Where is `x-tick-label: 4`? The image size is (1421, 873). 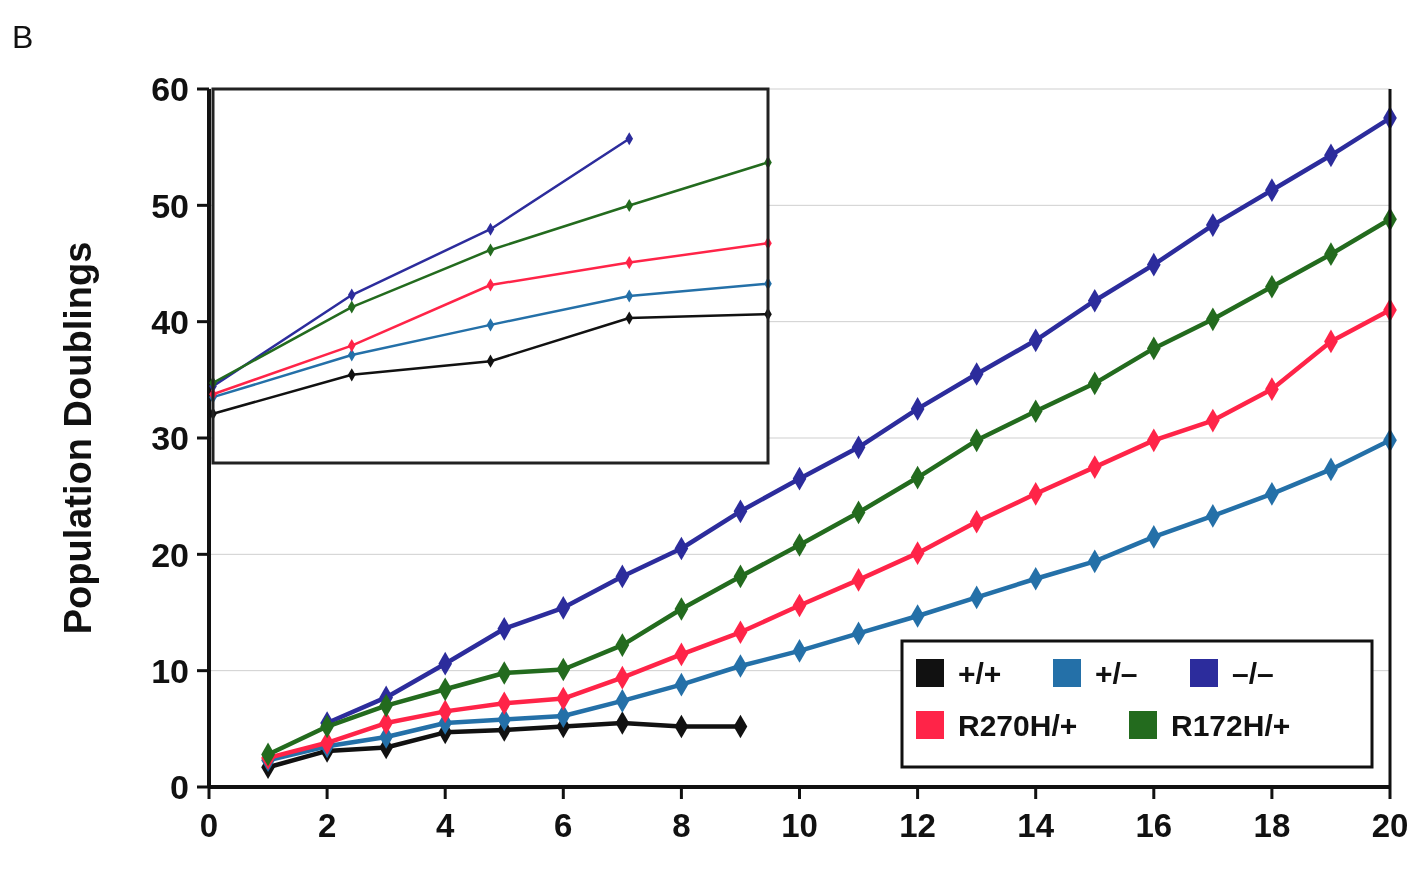 x-tick-label: 4 is located at coordinates (446, 825).